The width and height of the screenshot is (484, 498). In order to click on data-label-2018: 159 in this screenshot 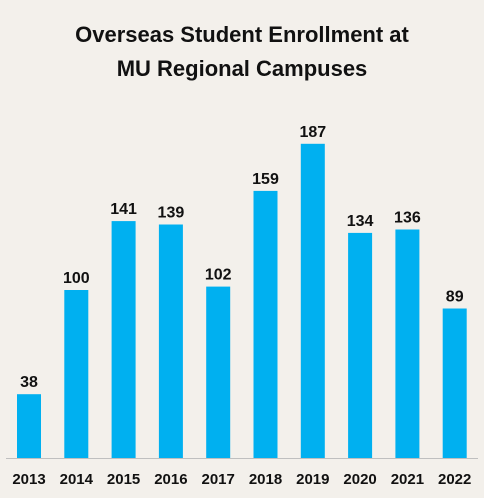, I will do `click(265, 179)`.